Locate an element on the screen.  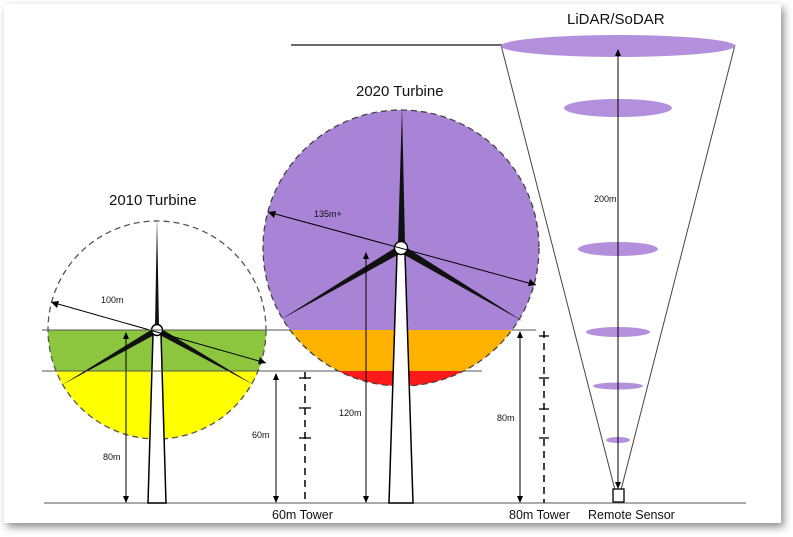
cone-edge-left is located at coordinates (558, 267).